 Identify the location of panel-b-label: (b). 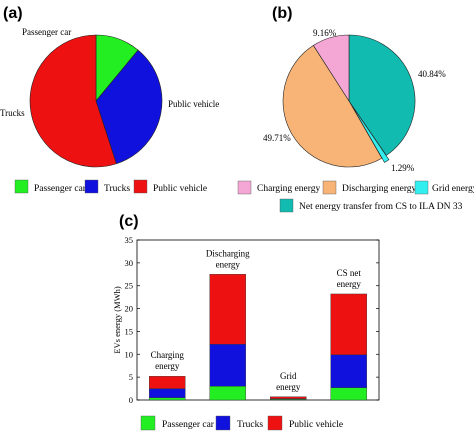
(282, 13).